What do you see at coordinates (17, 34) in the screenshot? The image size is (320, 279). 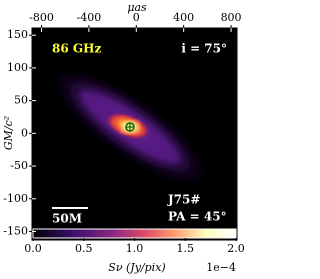 I see `y-tick-label: 150` at bounding box center [17, 34].